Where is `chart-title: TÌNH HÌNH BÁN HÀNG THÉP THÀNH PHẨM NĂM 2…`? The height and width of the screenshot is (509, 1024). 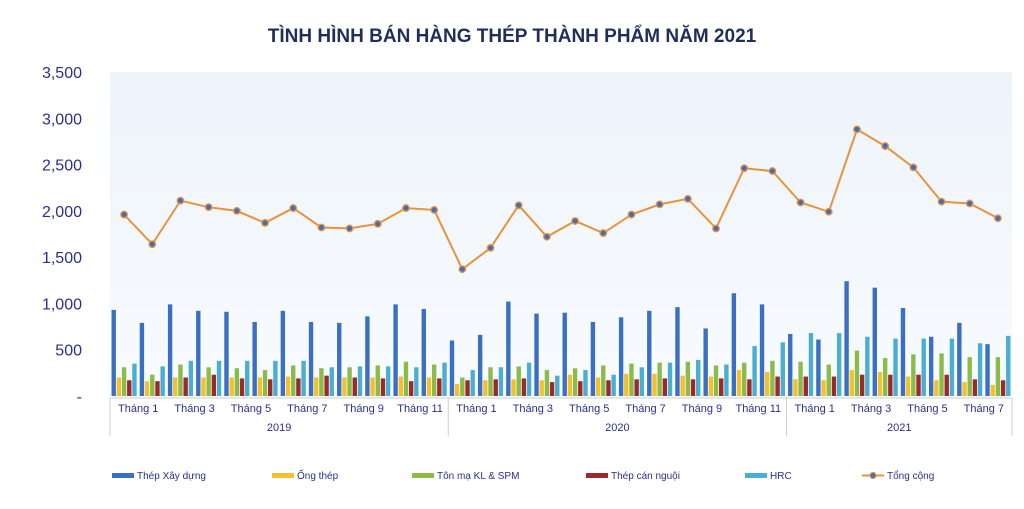 chart-title: TÌNH HÌNH BÁN HÀNG THÉP THÀNH PHẨM NĂM 2… is located at coordinates (512, 36).